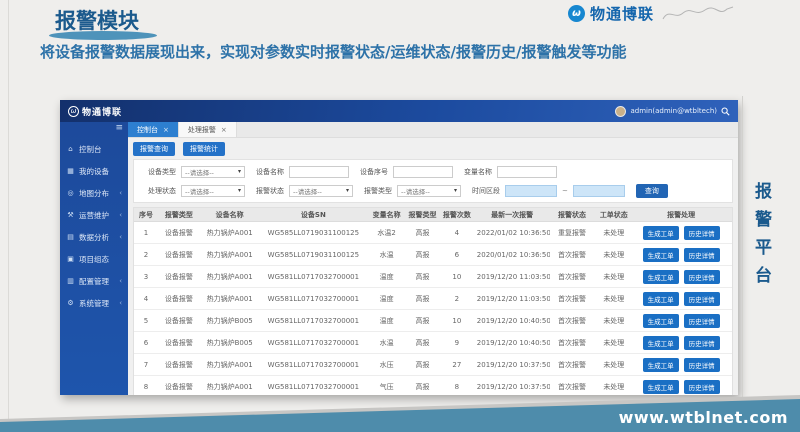 Image resolution: width=800 pixels, height=432 pixels. Describe the element at coordinates (307, 191) in the screenshot. I see `alarm-status-value: --请选择--` at that location.